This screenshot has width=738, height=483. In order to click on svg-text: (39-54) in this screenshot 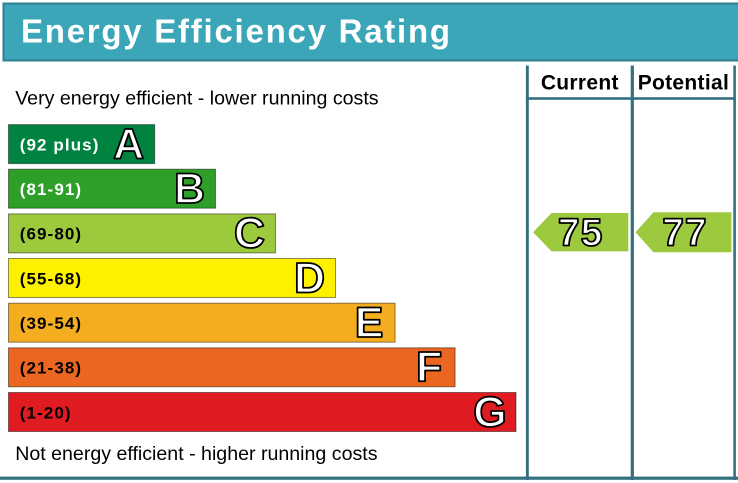, I will do `click(51, 323)`.